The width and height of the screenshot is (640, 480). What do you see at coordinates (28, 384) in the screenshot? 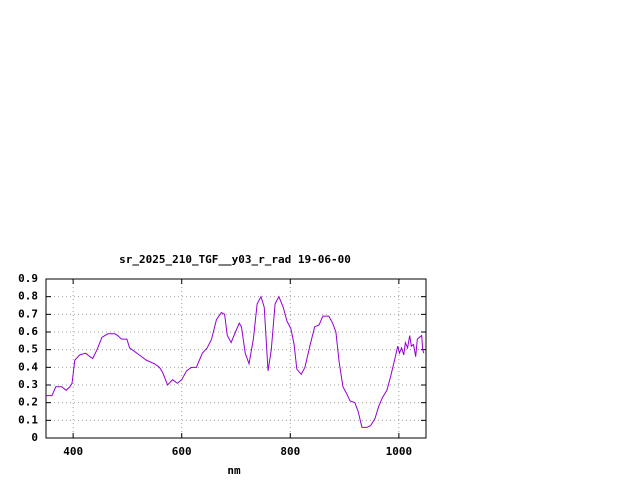
I see `y-tick-label: 0.3` at bounding box center [28, 384].